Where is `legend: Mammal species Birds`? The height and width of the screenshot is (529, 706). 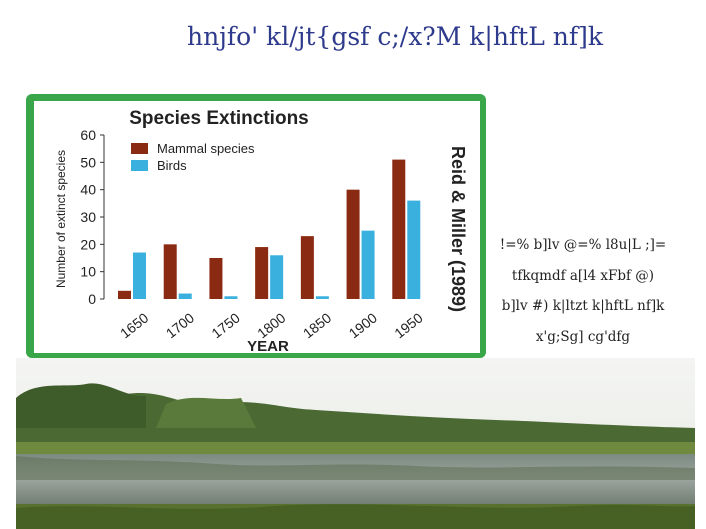 legend: Mammal species Birds is located at coordinates (193, 157).